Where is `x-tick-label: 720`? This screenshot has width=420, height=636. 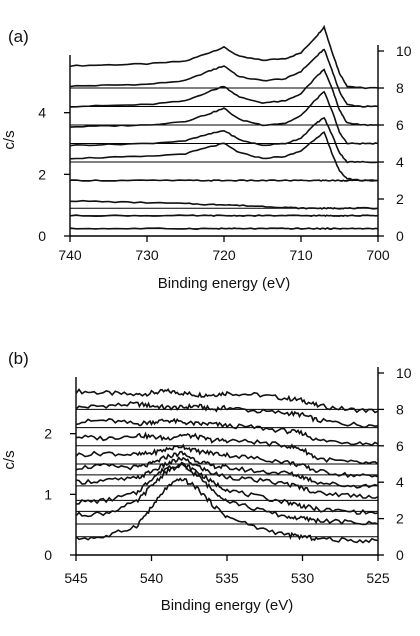
x-tick-label: 720 is located at coordinates (224, 255).